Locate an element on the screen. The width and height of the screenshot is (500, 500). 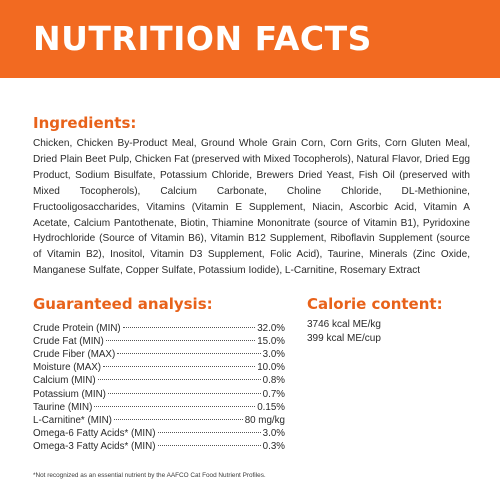
analysis-label: Crude Fat (MIN) is located at coordinates (68, 342).